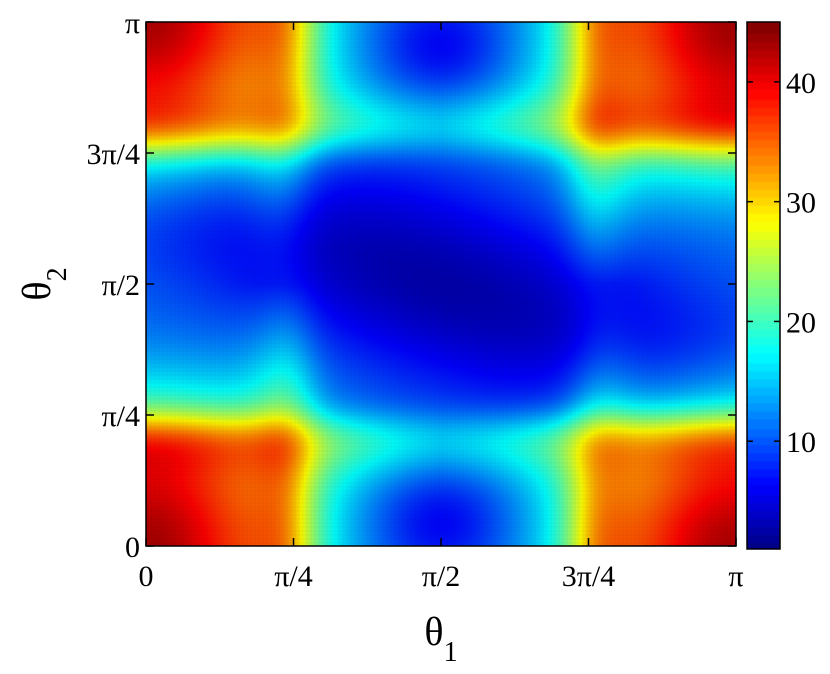 The height and width of the screenshot is (674, 830). What do you see at coordinates (735, 576) in the screenshot?
I see `x-tick-label: π` at bounding box center [735, 576].